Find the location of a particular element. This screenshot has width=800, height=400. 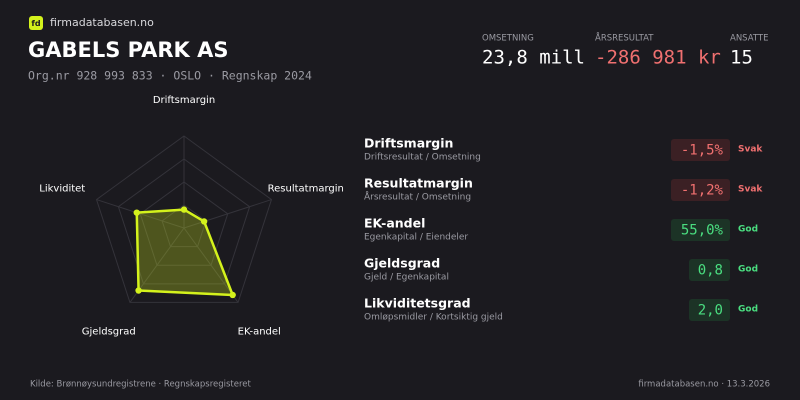

stat-value: -286 981 kr is located at coordinates (658, 58).